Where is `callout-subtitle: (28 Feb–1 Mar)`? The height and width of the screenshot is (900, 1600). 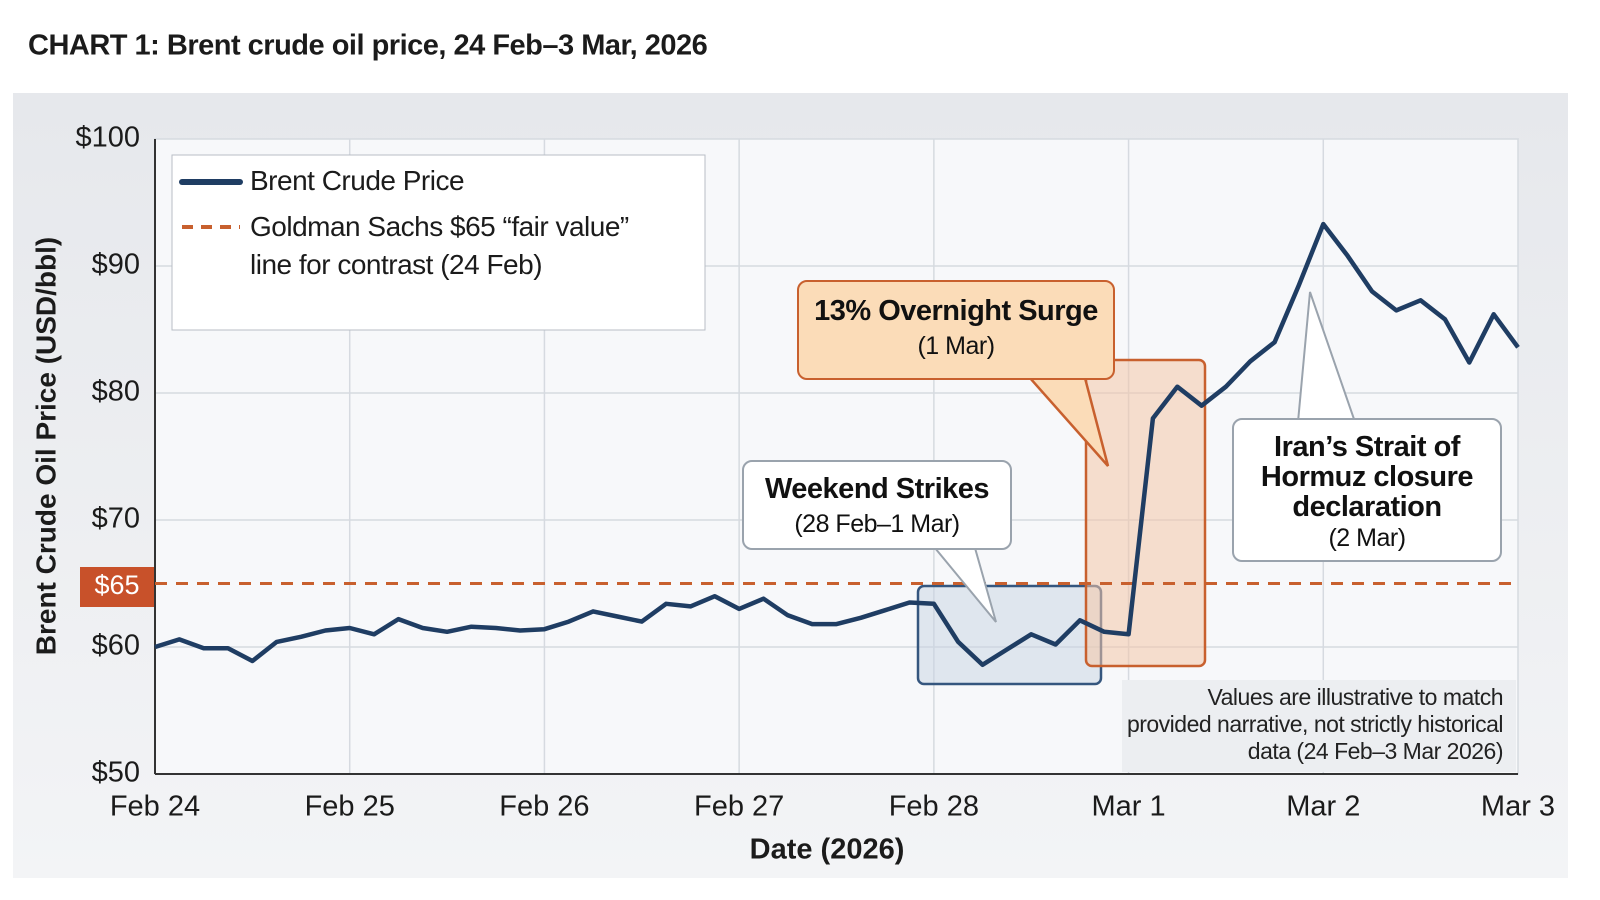
callout-subtitle: (28 Feb–1 Mar) is located at coordinates (877, 524).